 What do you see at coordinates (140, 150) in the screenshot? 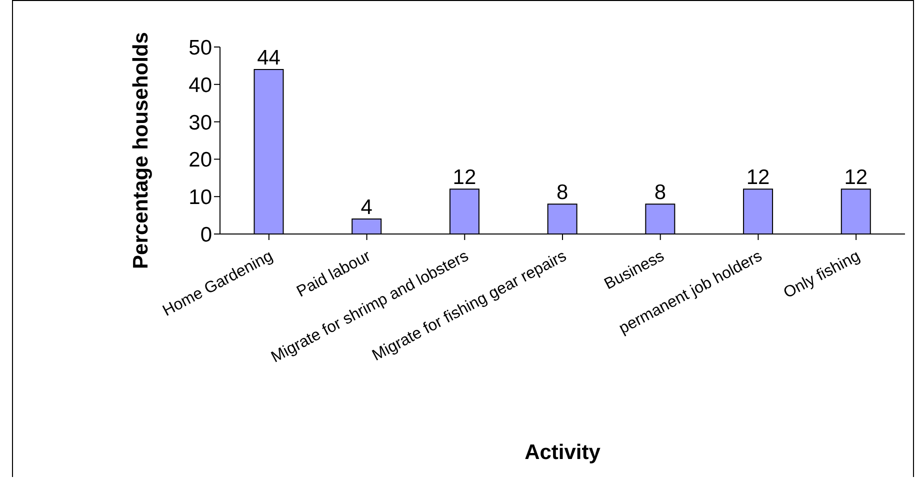
I see `y-axis-title: Percentage households` at bounding box center [140, 150].